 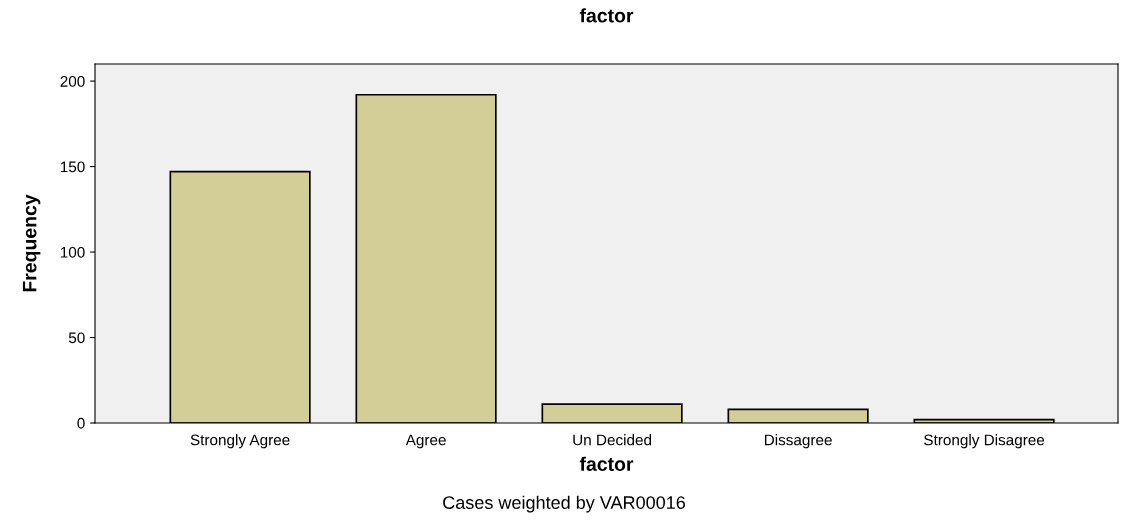 I want to click on x-tick-label: Strongly Disagree, so click(x=984, y=441).